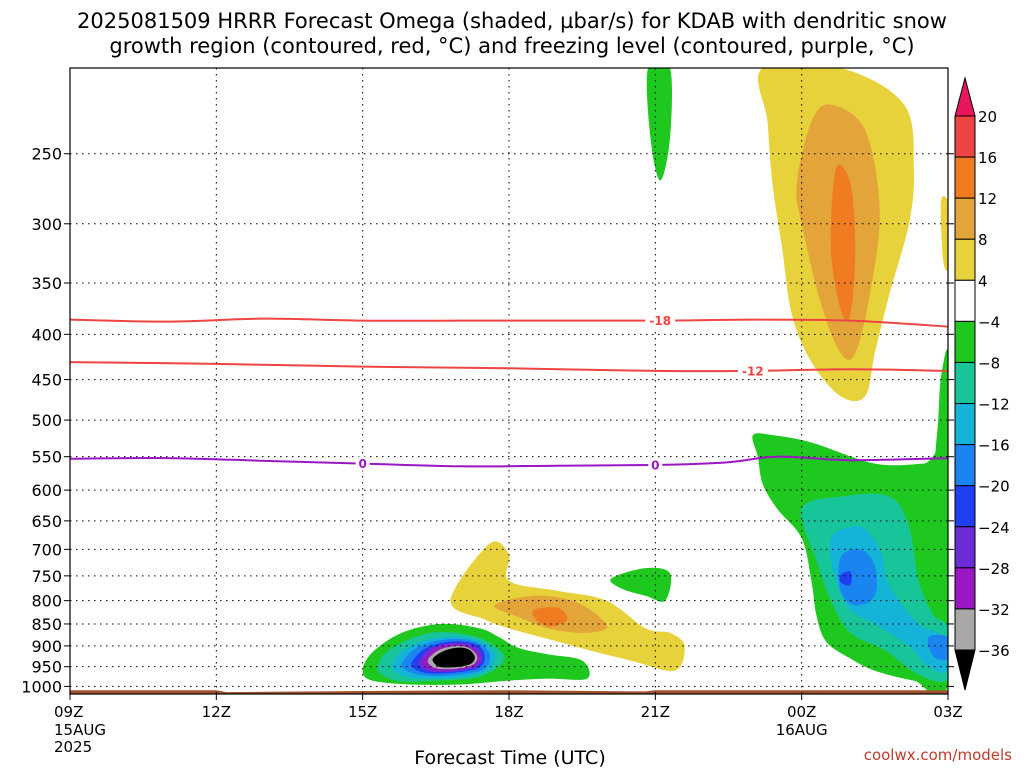  Describe the element at coordinates (41, 686) in the screenshot. I see `y-tick-label-1000: 1000` at that location.